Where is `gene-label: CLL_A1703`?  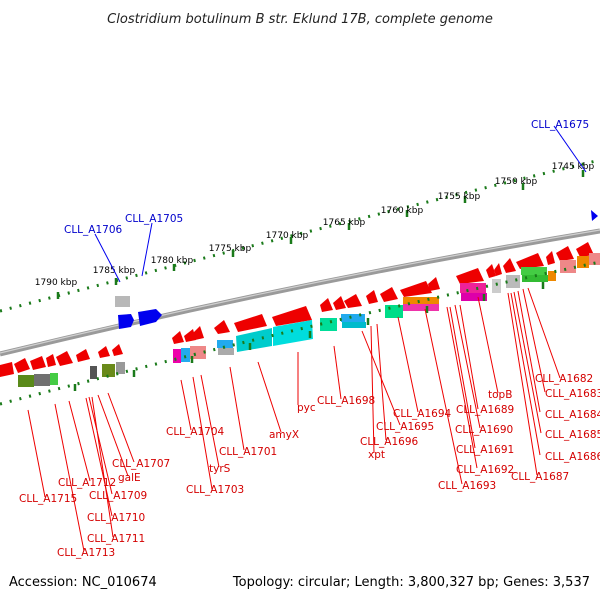 gene-label: CLL_A1703 is located at coordinates (215, 490).